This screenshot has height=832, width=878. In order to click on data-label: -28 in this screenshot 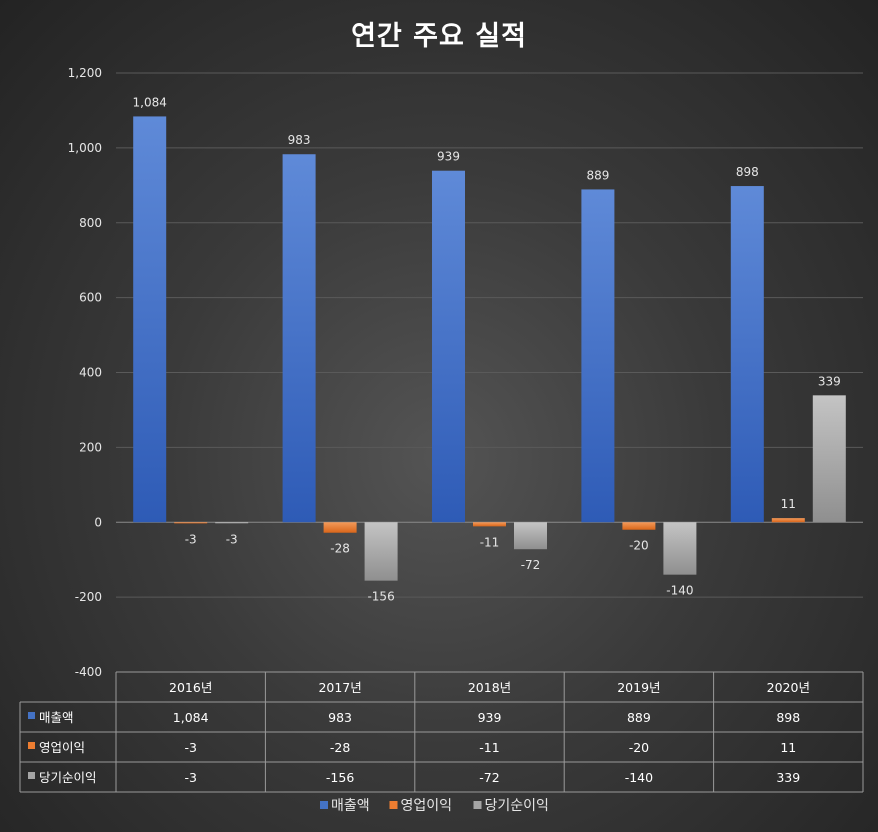, I will do `click(340, 549)`.